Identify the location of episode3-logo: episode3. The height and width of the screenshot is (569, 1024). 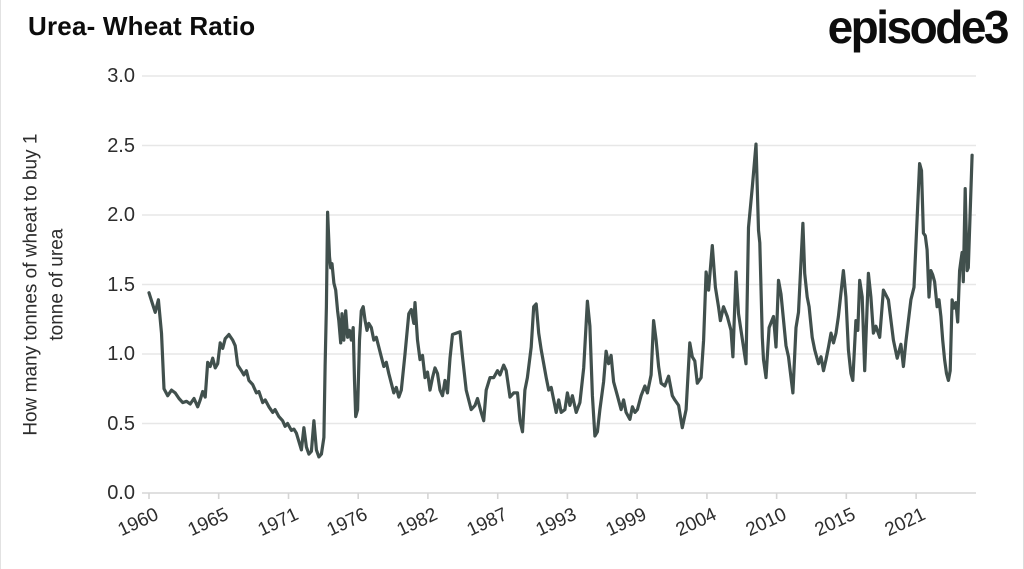
(918, 27).